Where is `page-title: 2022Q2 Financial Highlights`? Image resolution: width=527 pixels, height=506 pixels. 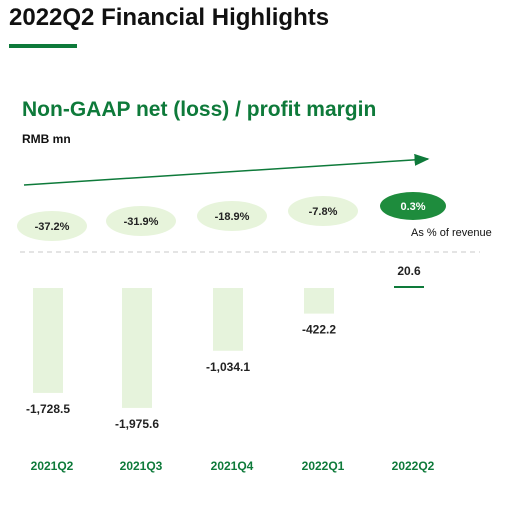
page-title: 2022Q2 Financial Highlights is located at coordinates (169, 17).